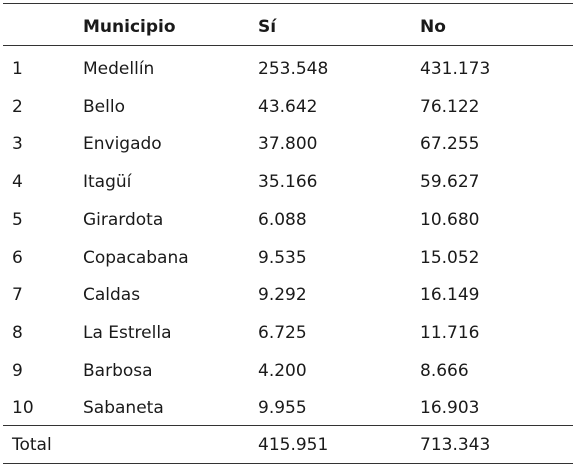  What do you see at coordinates (282, 257) in the screenshot?
I see `si-cell: 9.535` at bounding box center [282, 257].